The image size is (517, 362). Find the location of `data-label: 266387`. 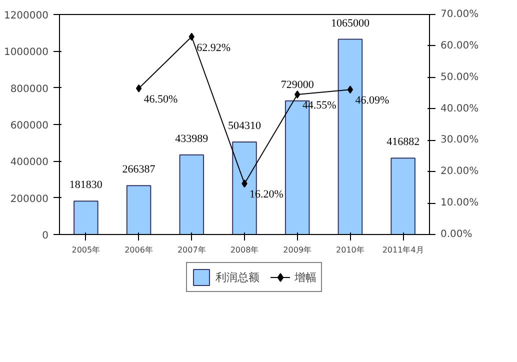

data-label: 266387 is located at coordinates (139, 170).